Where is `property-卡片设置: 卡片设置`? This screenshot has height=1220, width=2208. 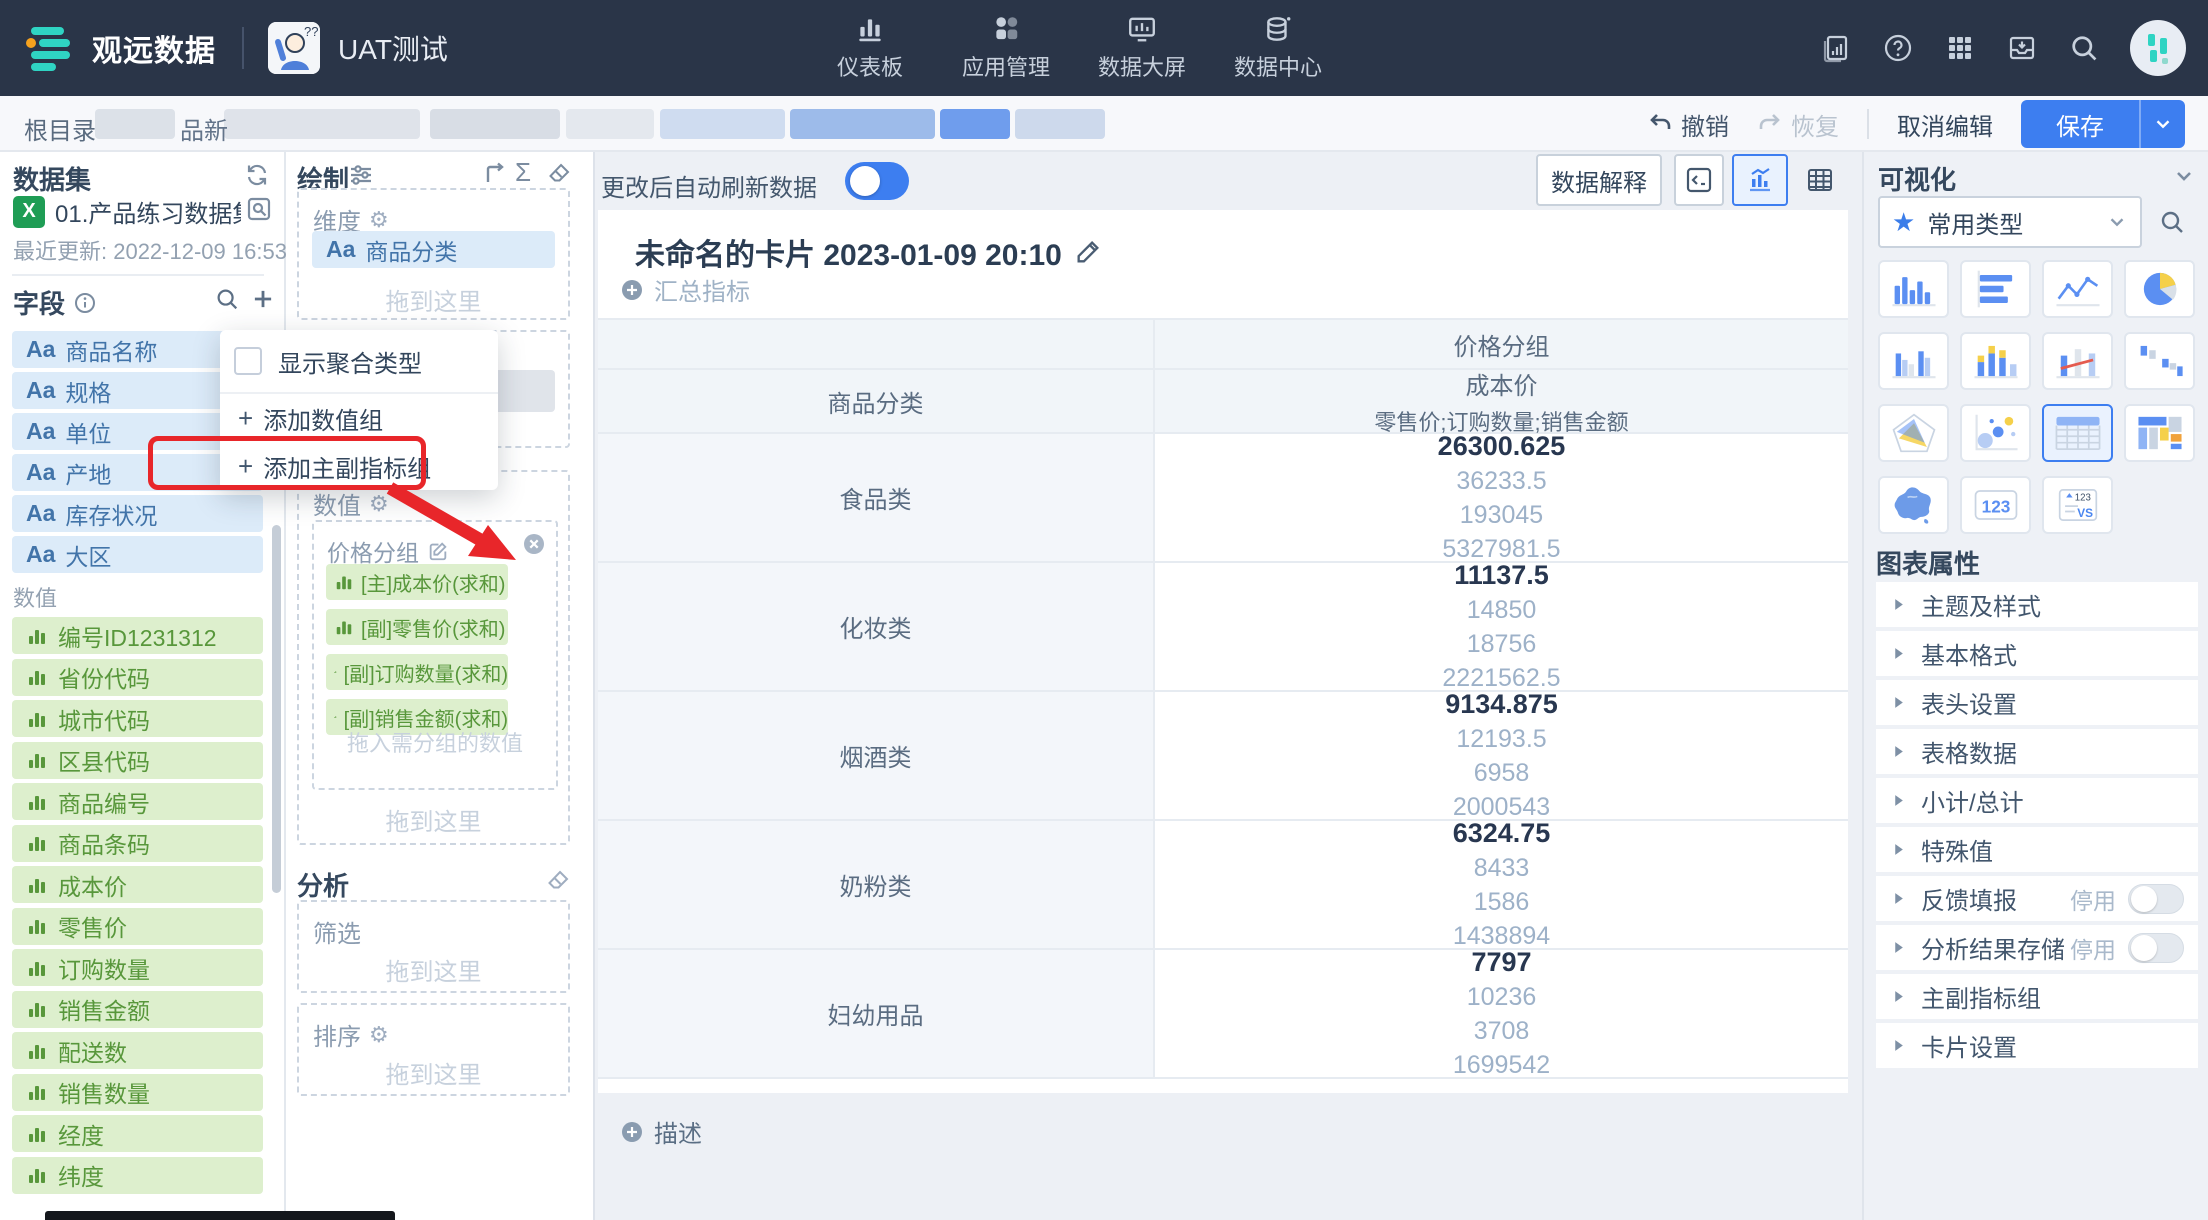 property-卡片设置: 卡片设置 is located at coordinates (2037, 1045).